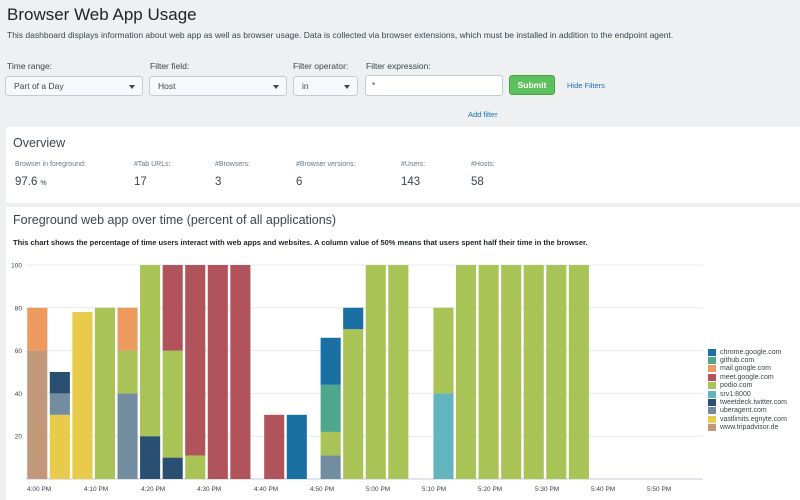  Describe the element at coordinates (586, 85) in the screenshot. I see `hide-filters-link: Hide Filters` at that location.